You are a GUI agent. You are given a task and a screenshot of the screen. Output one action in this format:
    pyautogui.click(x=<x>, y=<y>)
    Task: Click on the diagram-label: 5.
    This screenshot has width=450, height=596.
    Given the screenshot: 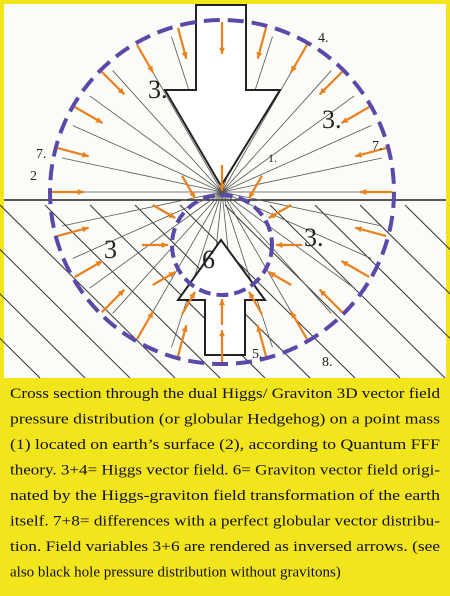 What is the action you would take?
    pyautogui.click(x=257, y=354)
    